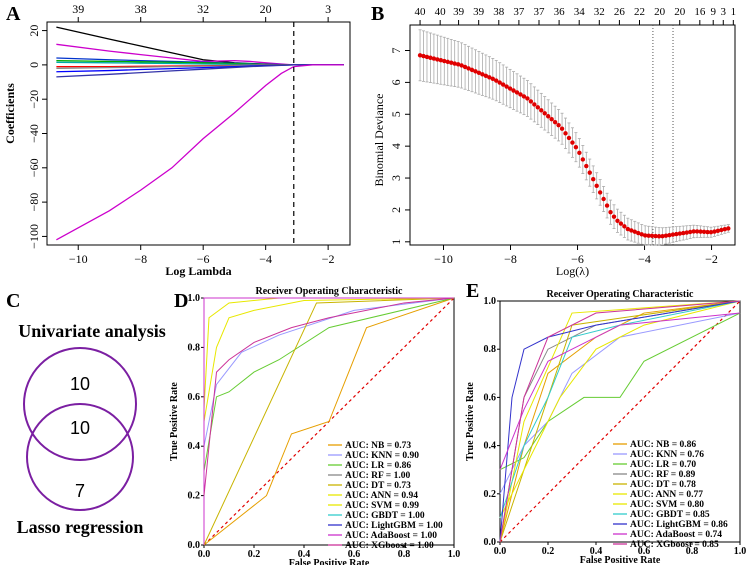  Describe the element at coordinates (382, 506) in the screenshot. I see `legend-label: AUC: SVM = 0.99` at that location.